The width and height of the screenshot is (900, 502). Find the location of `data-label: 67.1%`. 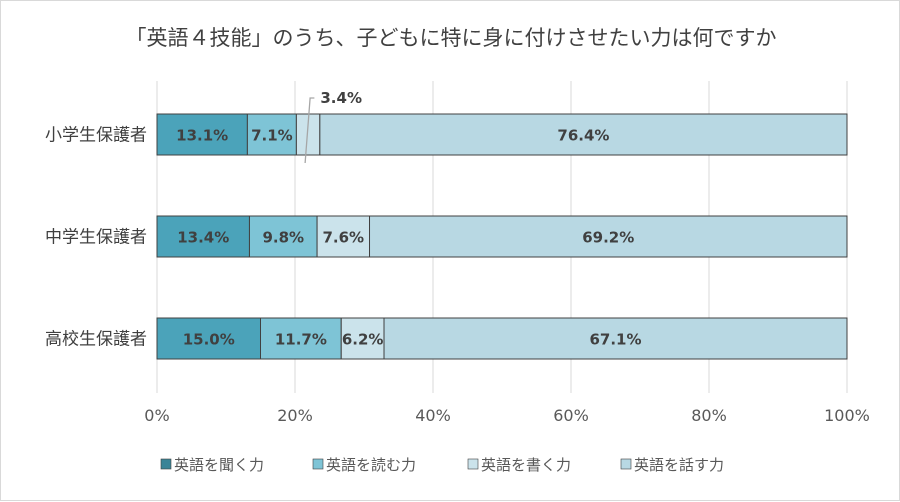

data-label: 67.1% is located at coordinates (615, 340).